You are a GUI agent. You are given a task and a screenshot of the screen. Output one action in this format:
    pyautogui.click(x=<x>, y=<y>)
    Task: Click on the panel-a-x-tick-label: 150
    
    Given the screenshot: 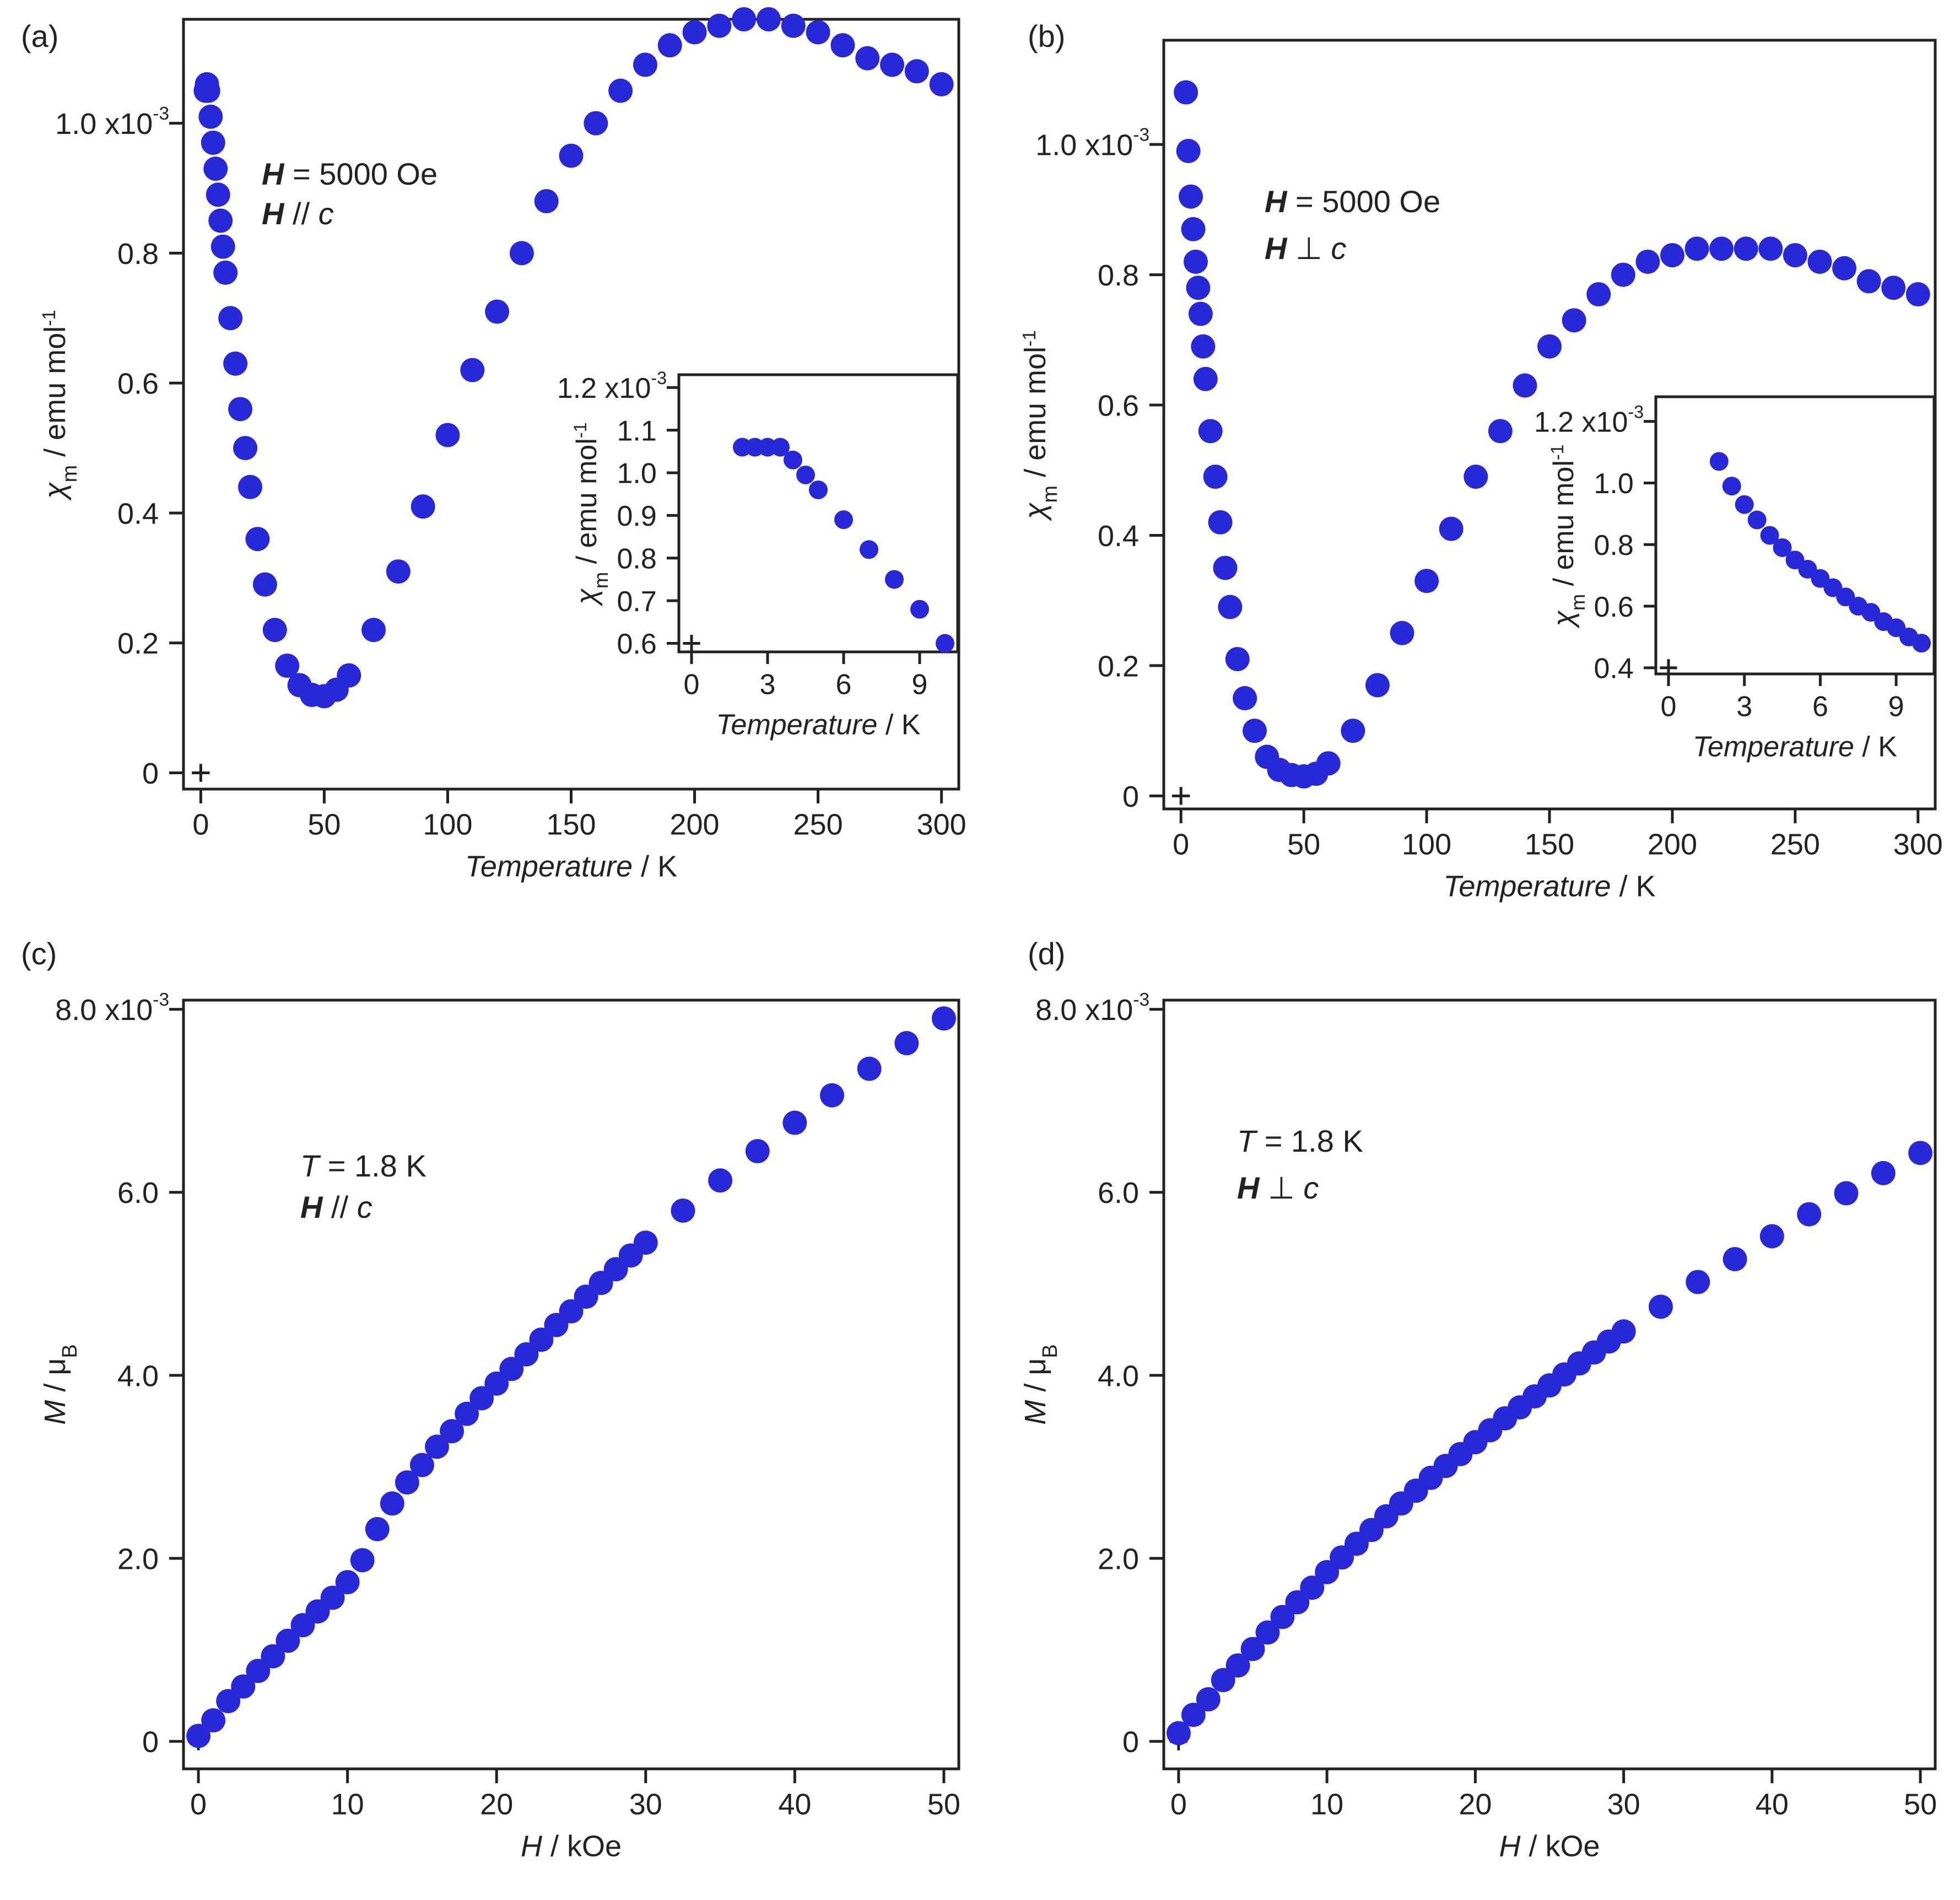 What is the action you would take?
    pyautogui.click(x=571, y=824)
    